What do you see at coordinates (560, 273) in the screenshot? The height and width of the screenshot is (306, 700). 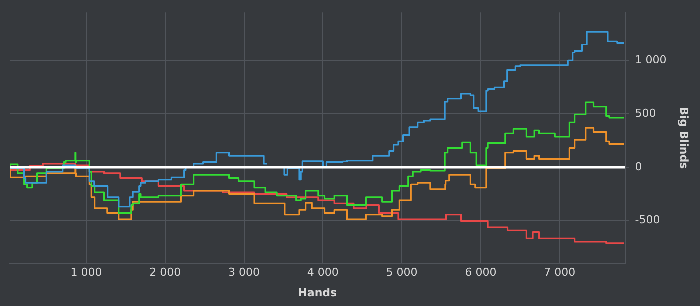 I see `x-tick-label: 7 000` at bounding box center [560, 273].